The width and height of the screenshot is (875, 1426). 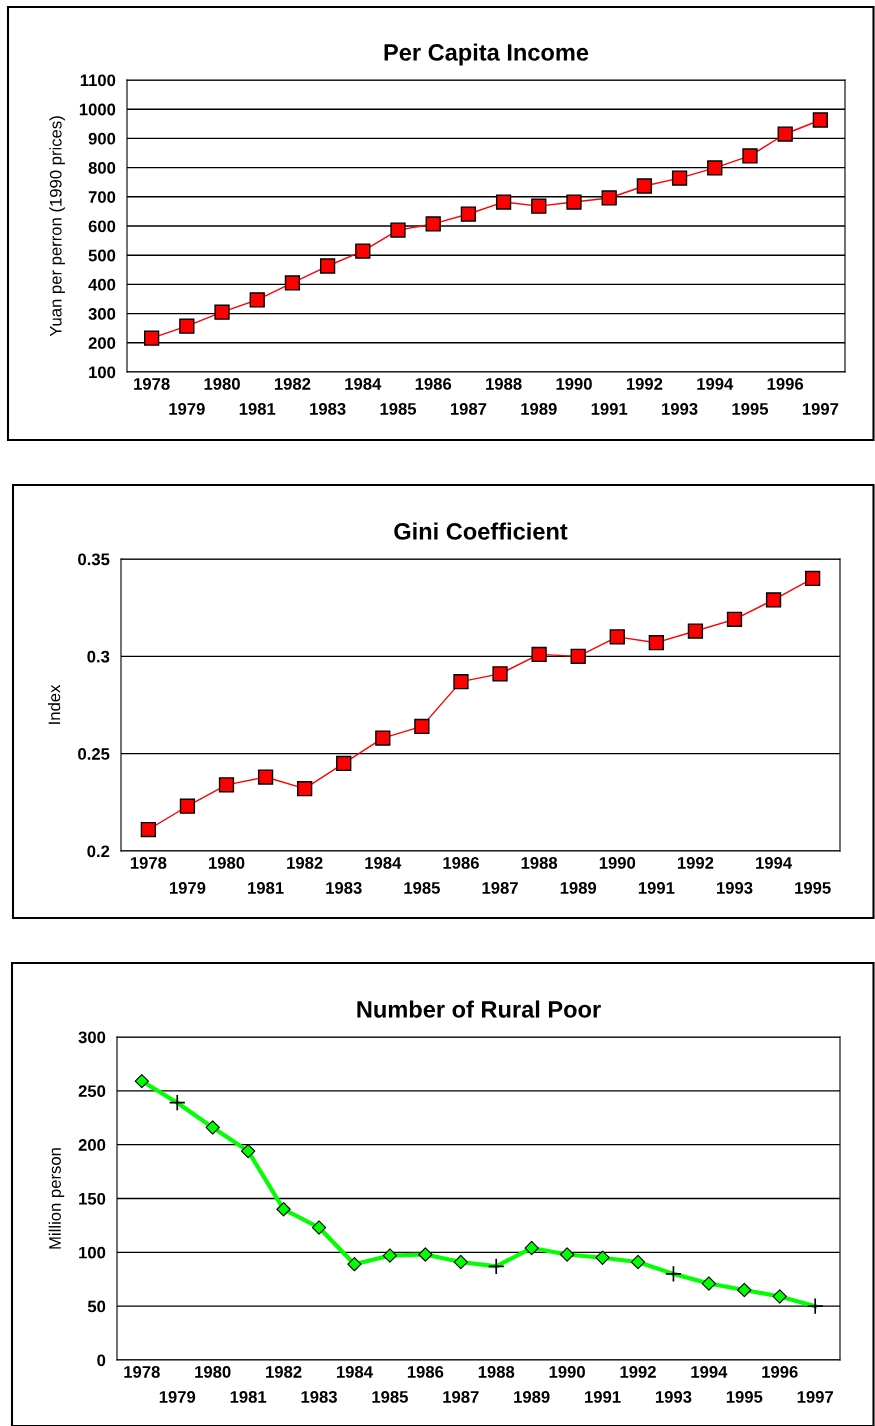 I want to click on y-tick-label: 200, so click(x=92, y=1145).